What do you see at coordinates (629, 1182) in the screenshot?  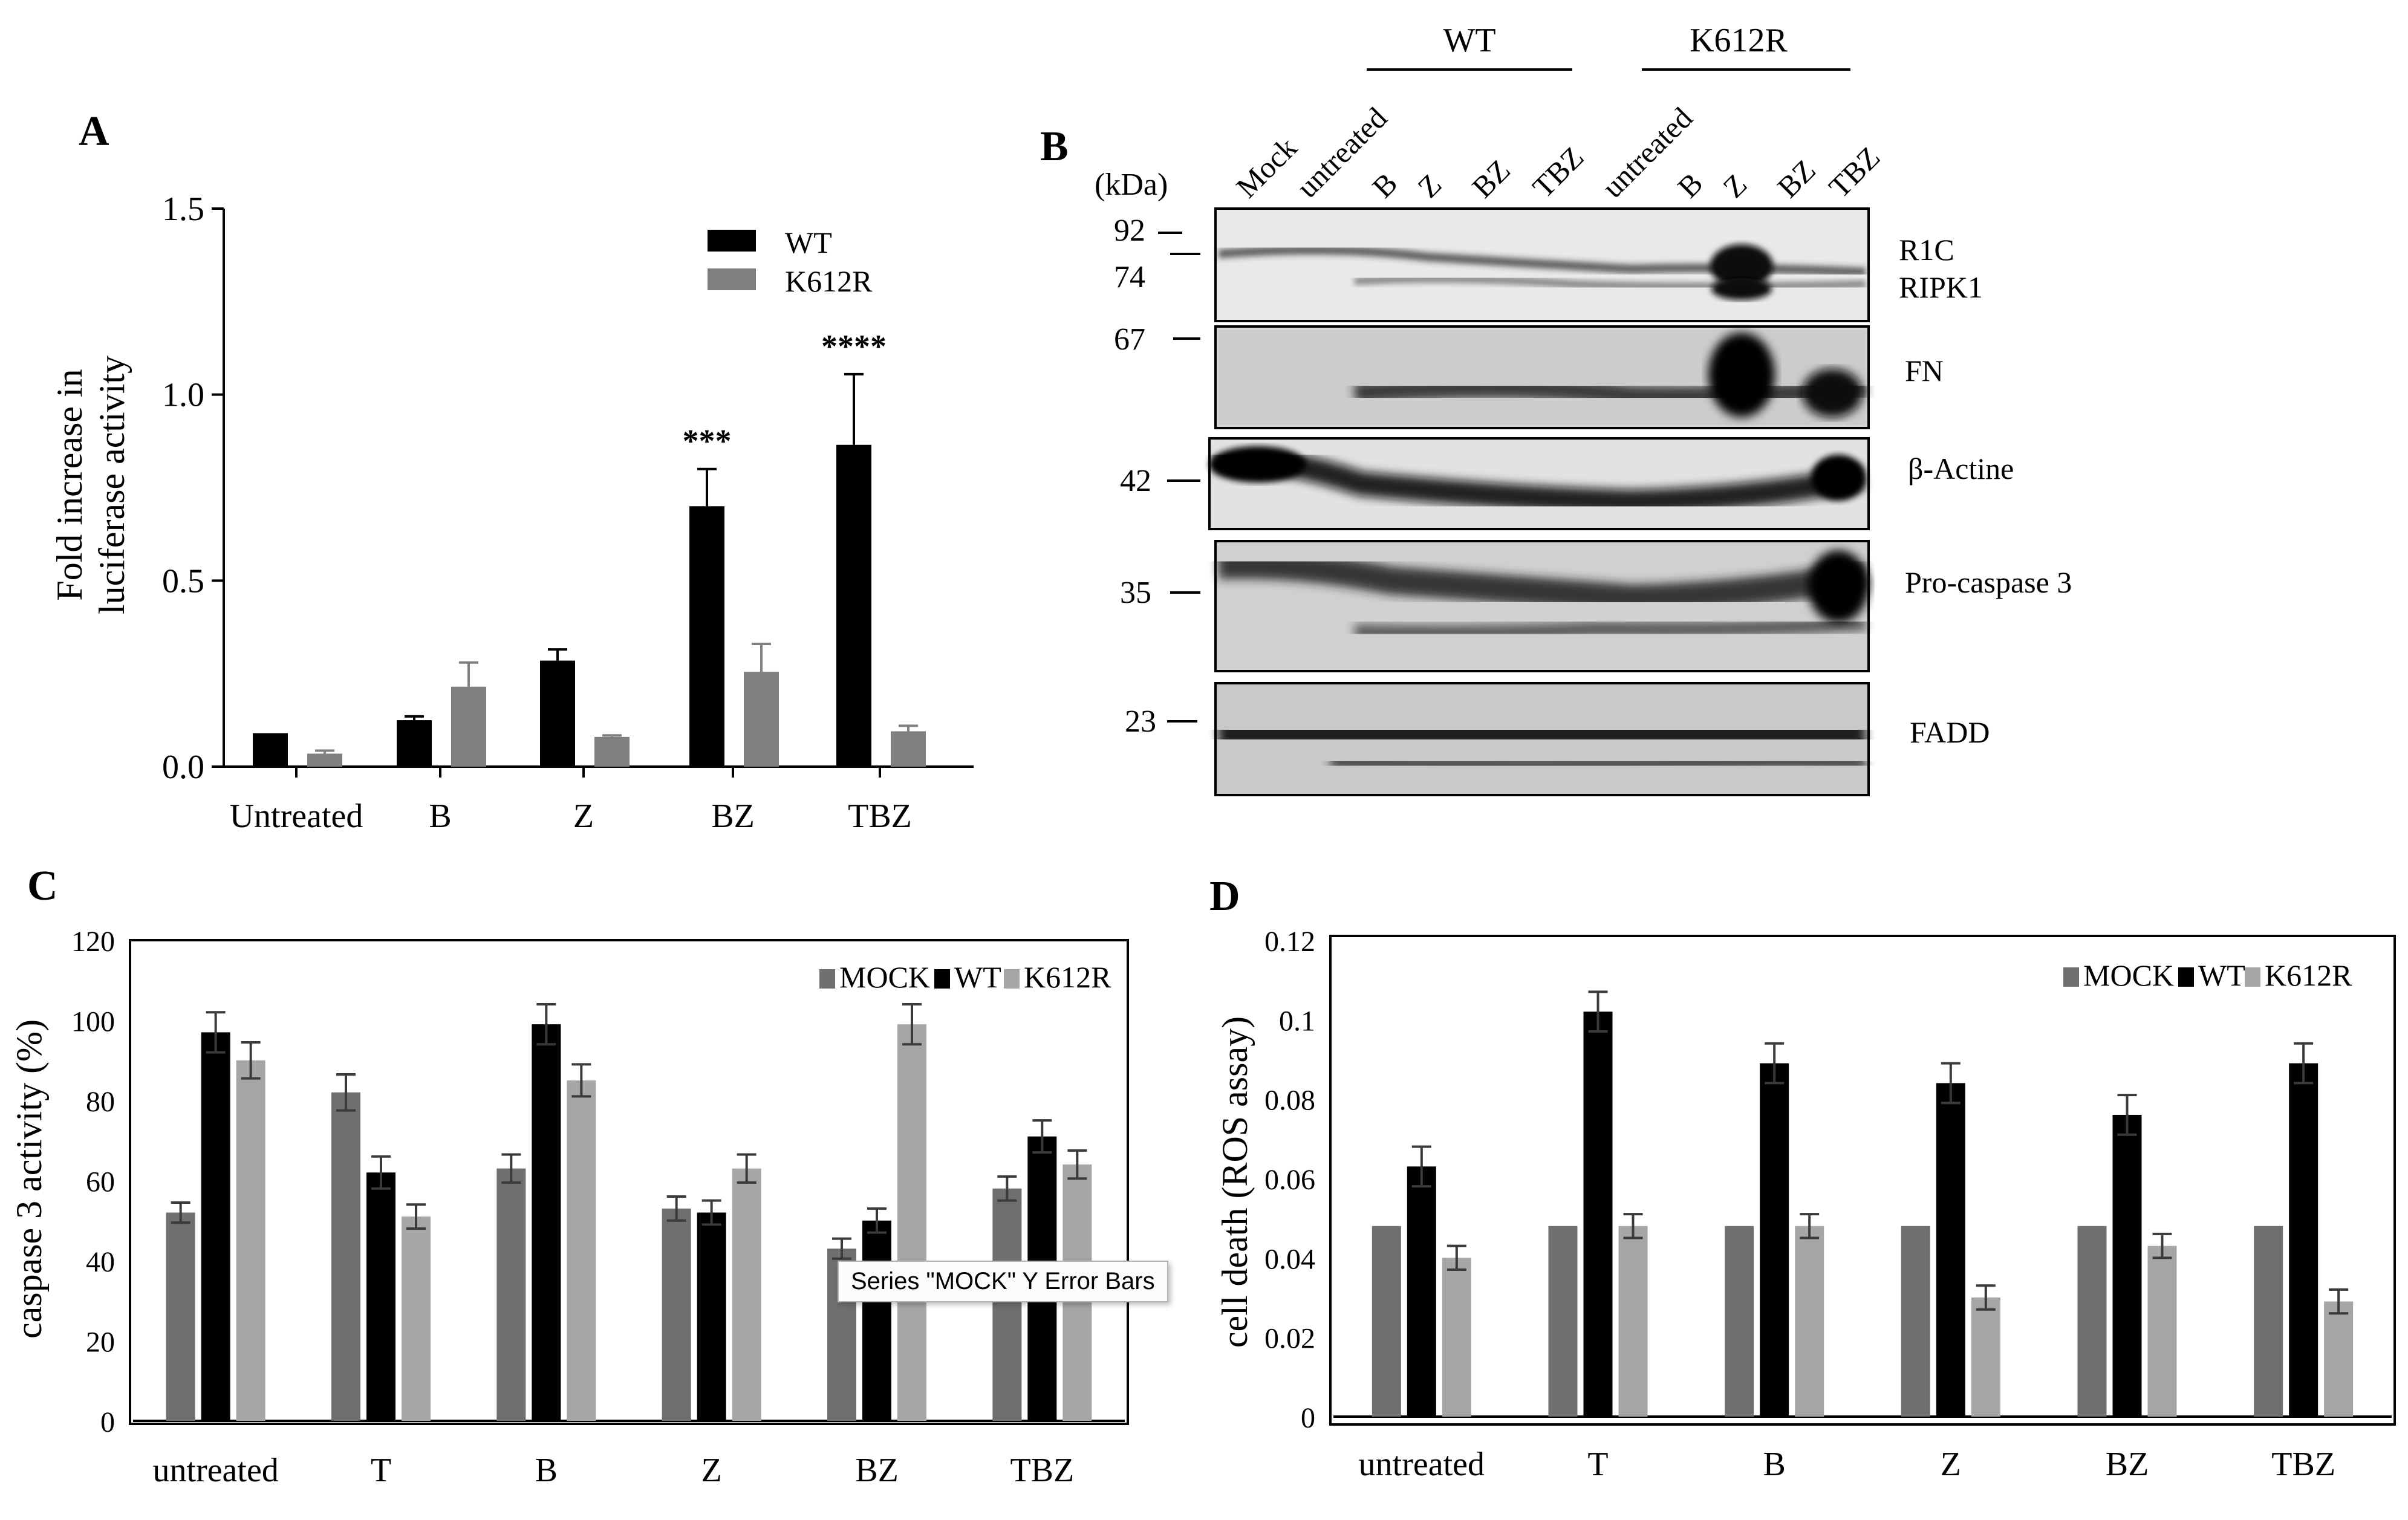 I see `chart-c-frame` at bounding box center [629, 1182].